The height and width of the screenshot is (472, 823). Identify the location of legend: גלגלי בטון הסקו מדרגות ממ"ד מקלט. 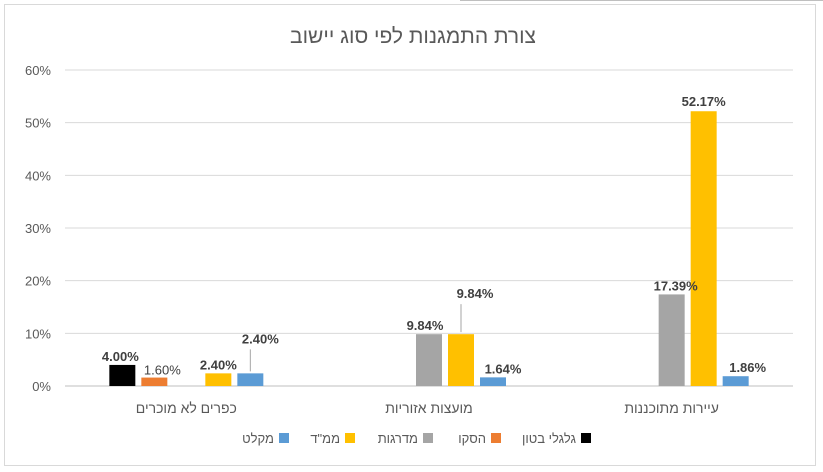
(416, 438).